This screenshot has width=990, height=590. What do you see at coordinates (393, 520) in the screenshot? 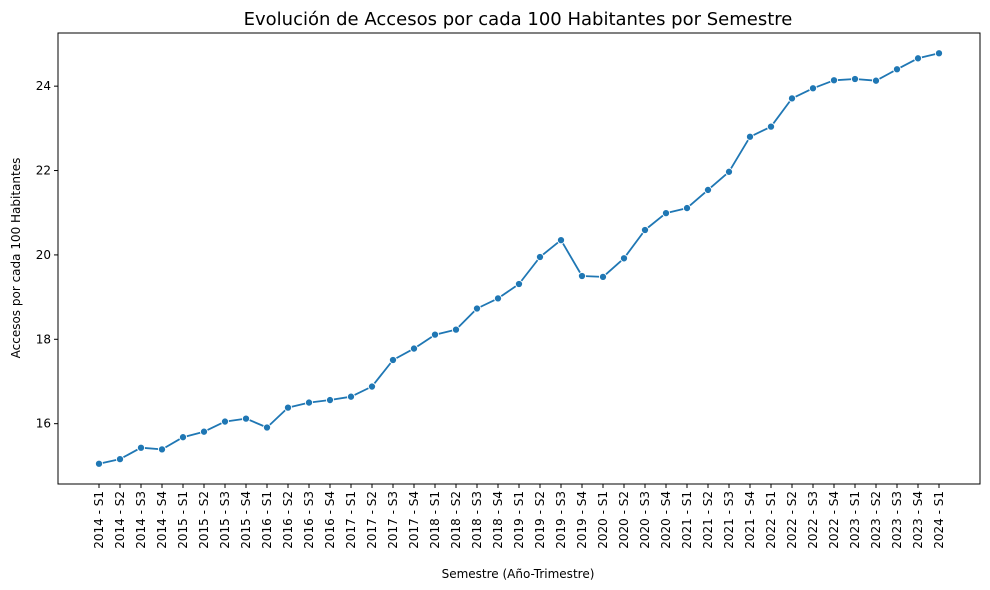
I see `x-tick-label: 2017 - S3` at bounding box center [393, 520].